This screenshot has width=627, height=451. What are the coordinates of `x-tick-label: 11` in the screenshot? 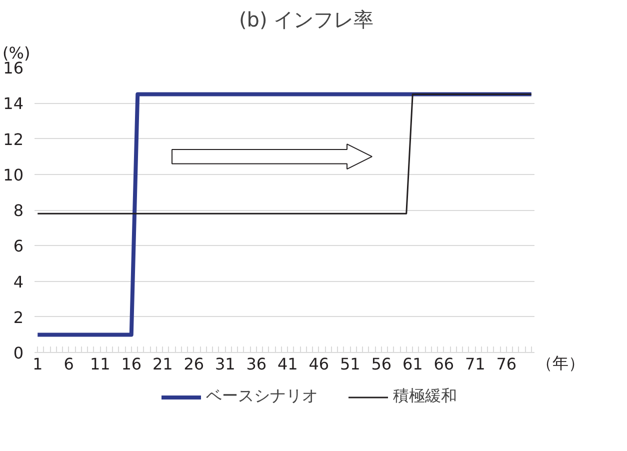 It's located at (100, 364).